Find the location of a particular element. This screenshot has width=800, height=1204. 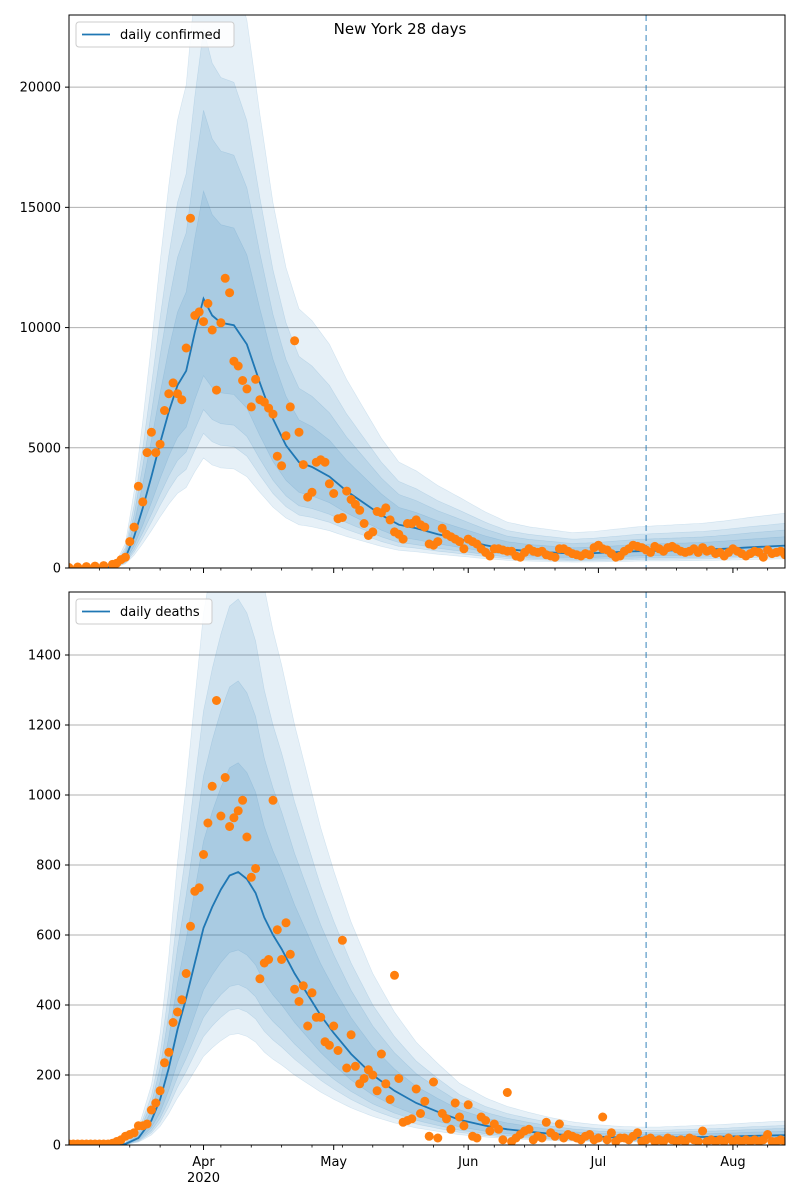

legend: daily deaths is located at coordinates (144, 611).